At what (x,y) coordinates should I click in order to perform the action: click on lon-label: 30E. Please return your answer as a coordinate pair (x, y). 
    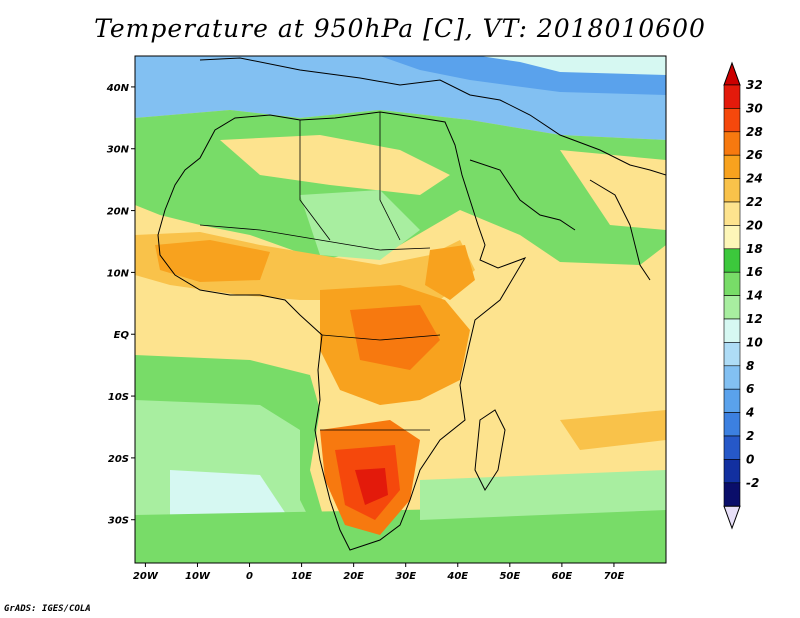
    Looking at the image, I should click on (405, 576).